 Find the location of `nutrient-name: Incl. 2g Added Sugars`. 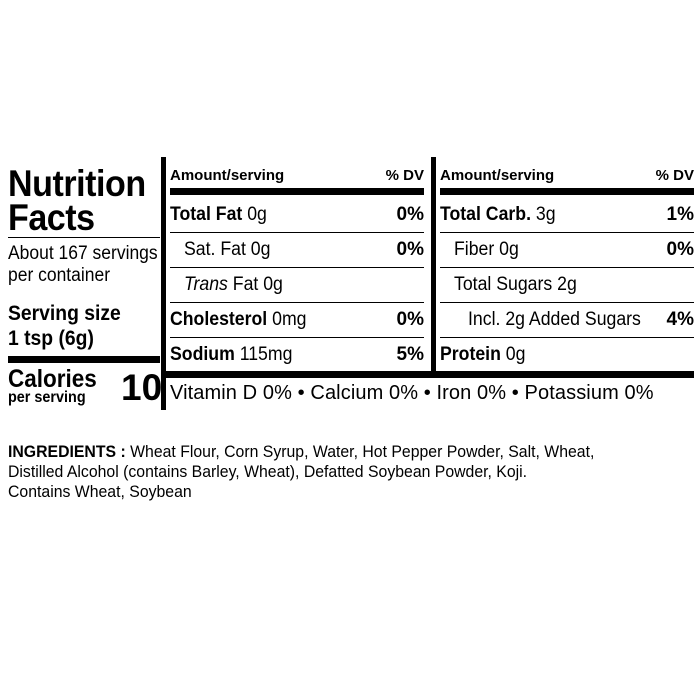

nutrient-name: Incl. 2g Added Sugars is located at coordinates (554, 319).